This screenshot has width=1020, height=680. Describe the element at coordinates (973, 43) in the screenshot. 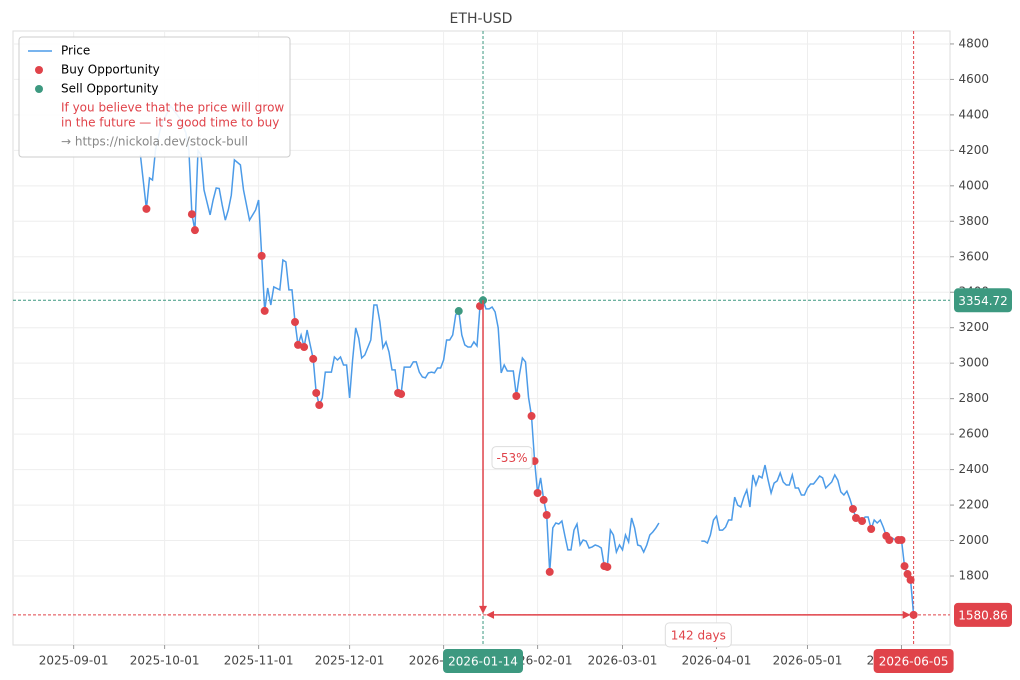

I see `y-tick-label: 4800` at that location.